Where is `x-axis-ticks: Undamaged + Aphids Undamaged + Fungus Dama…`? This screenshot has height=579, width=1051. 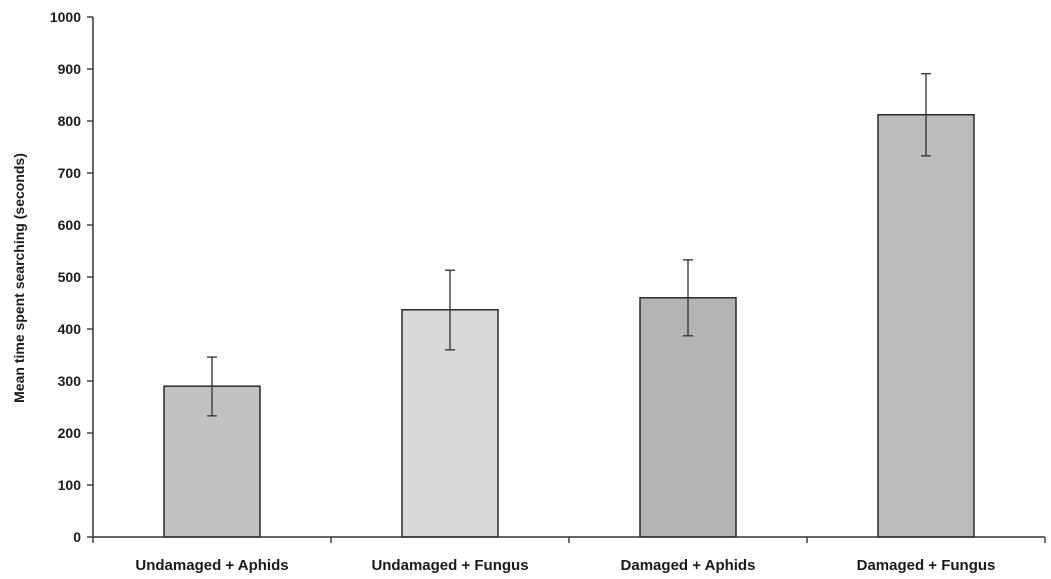 x-axis-ticks: Undamaged + Aphids Undamaged + Fungus Dama… is located at coordinates (569, 555).